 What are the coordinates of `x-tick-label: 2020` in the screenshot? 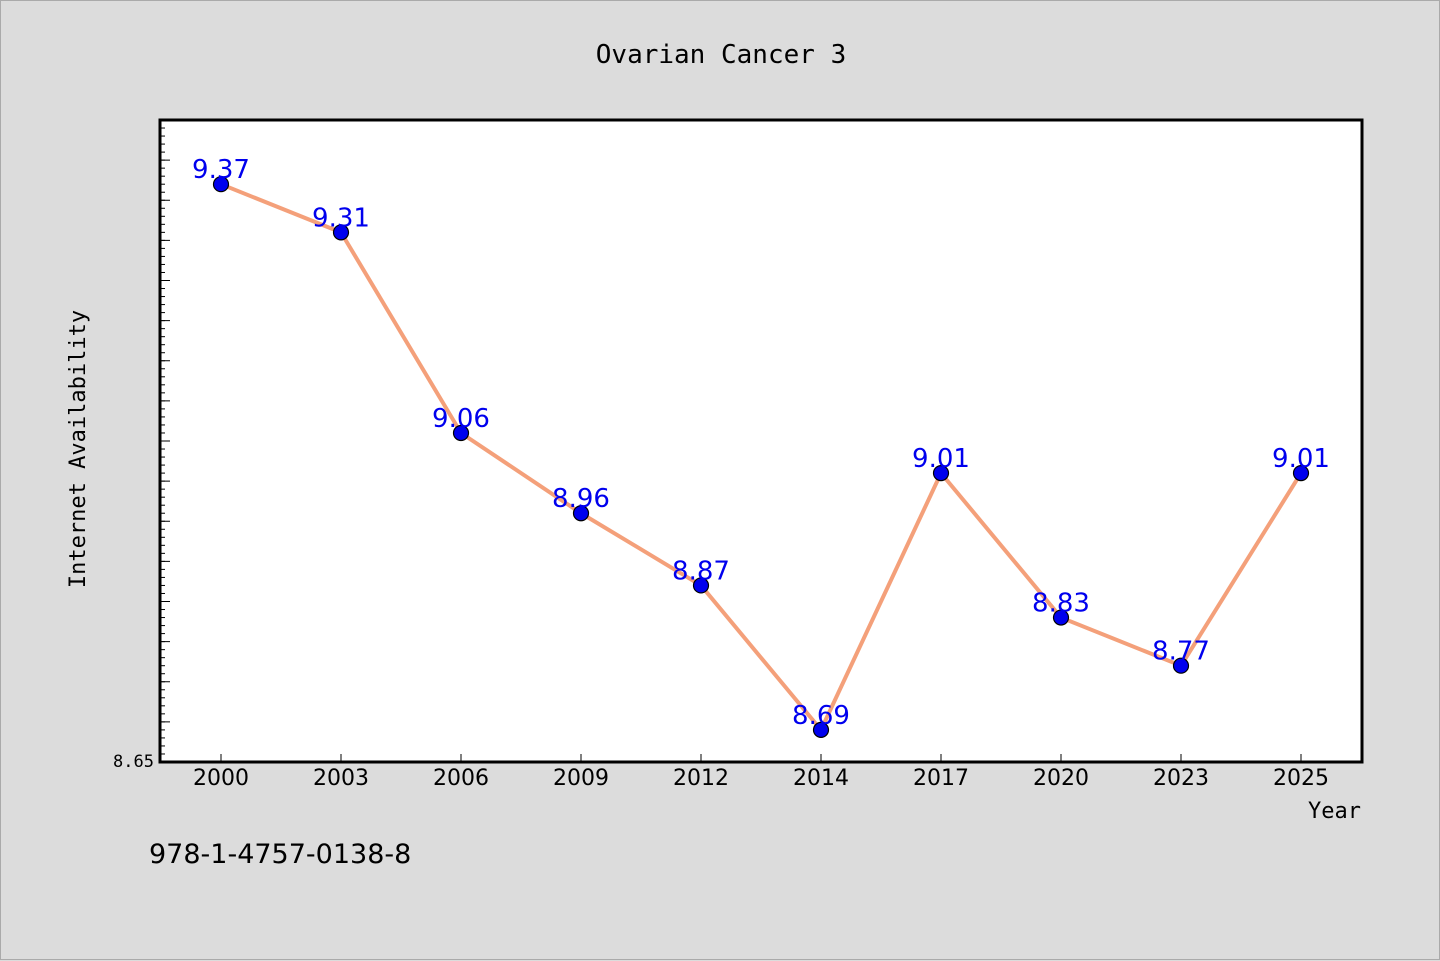 It's located at (1061, 778).